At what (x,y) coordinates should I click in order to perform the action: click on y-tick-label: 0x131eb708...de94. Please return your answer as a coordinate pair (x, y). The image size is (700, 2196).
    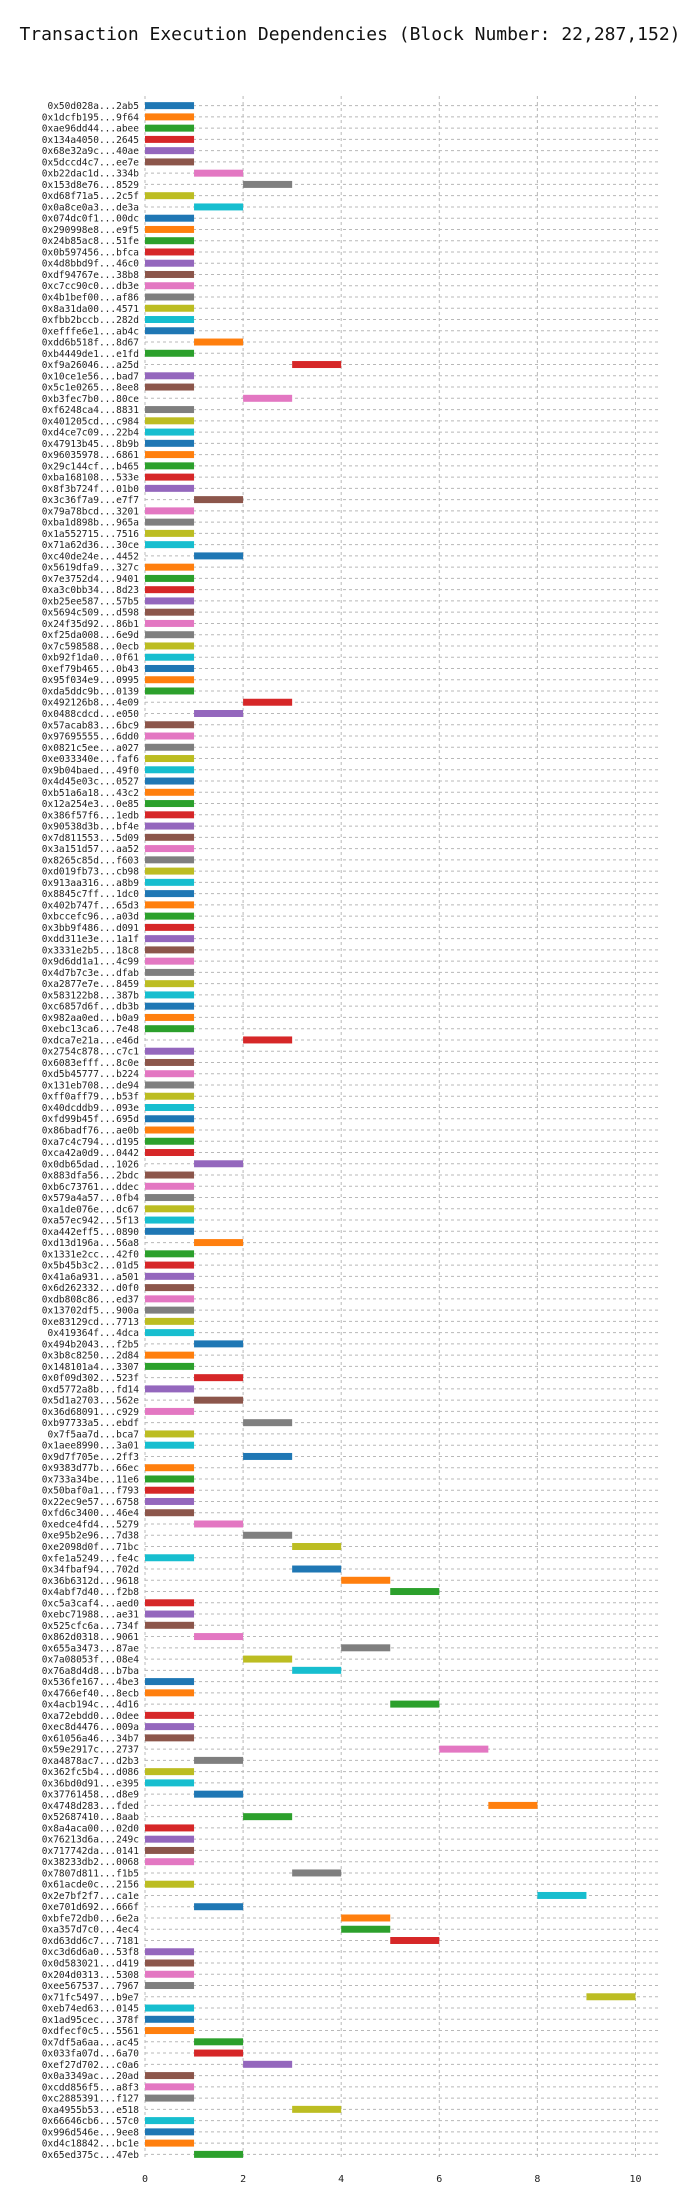
    Looking at the image, I should click on (91, 1085).